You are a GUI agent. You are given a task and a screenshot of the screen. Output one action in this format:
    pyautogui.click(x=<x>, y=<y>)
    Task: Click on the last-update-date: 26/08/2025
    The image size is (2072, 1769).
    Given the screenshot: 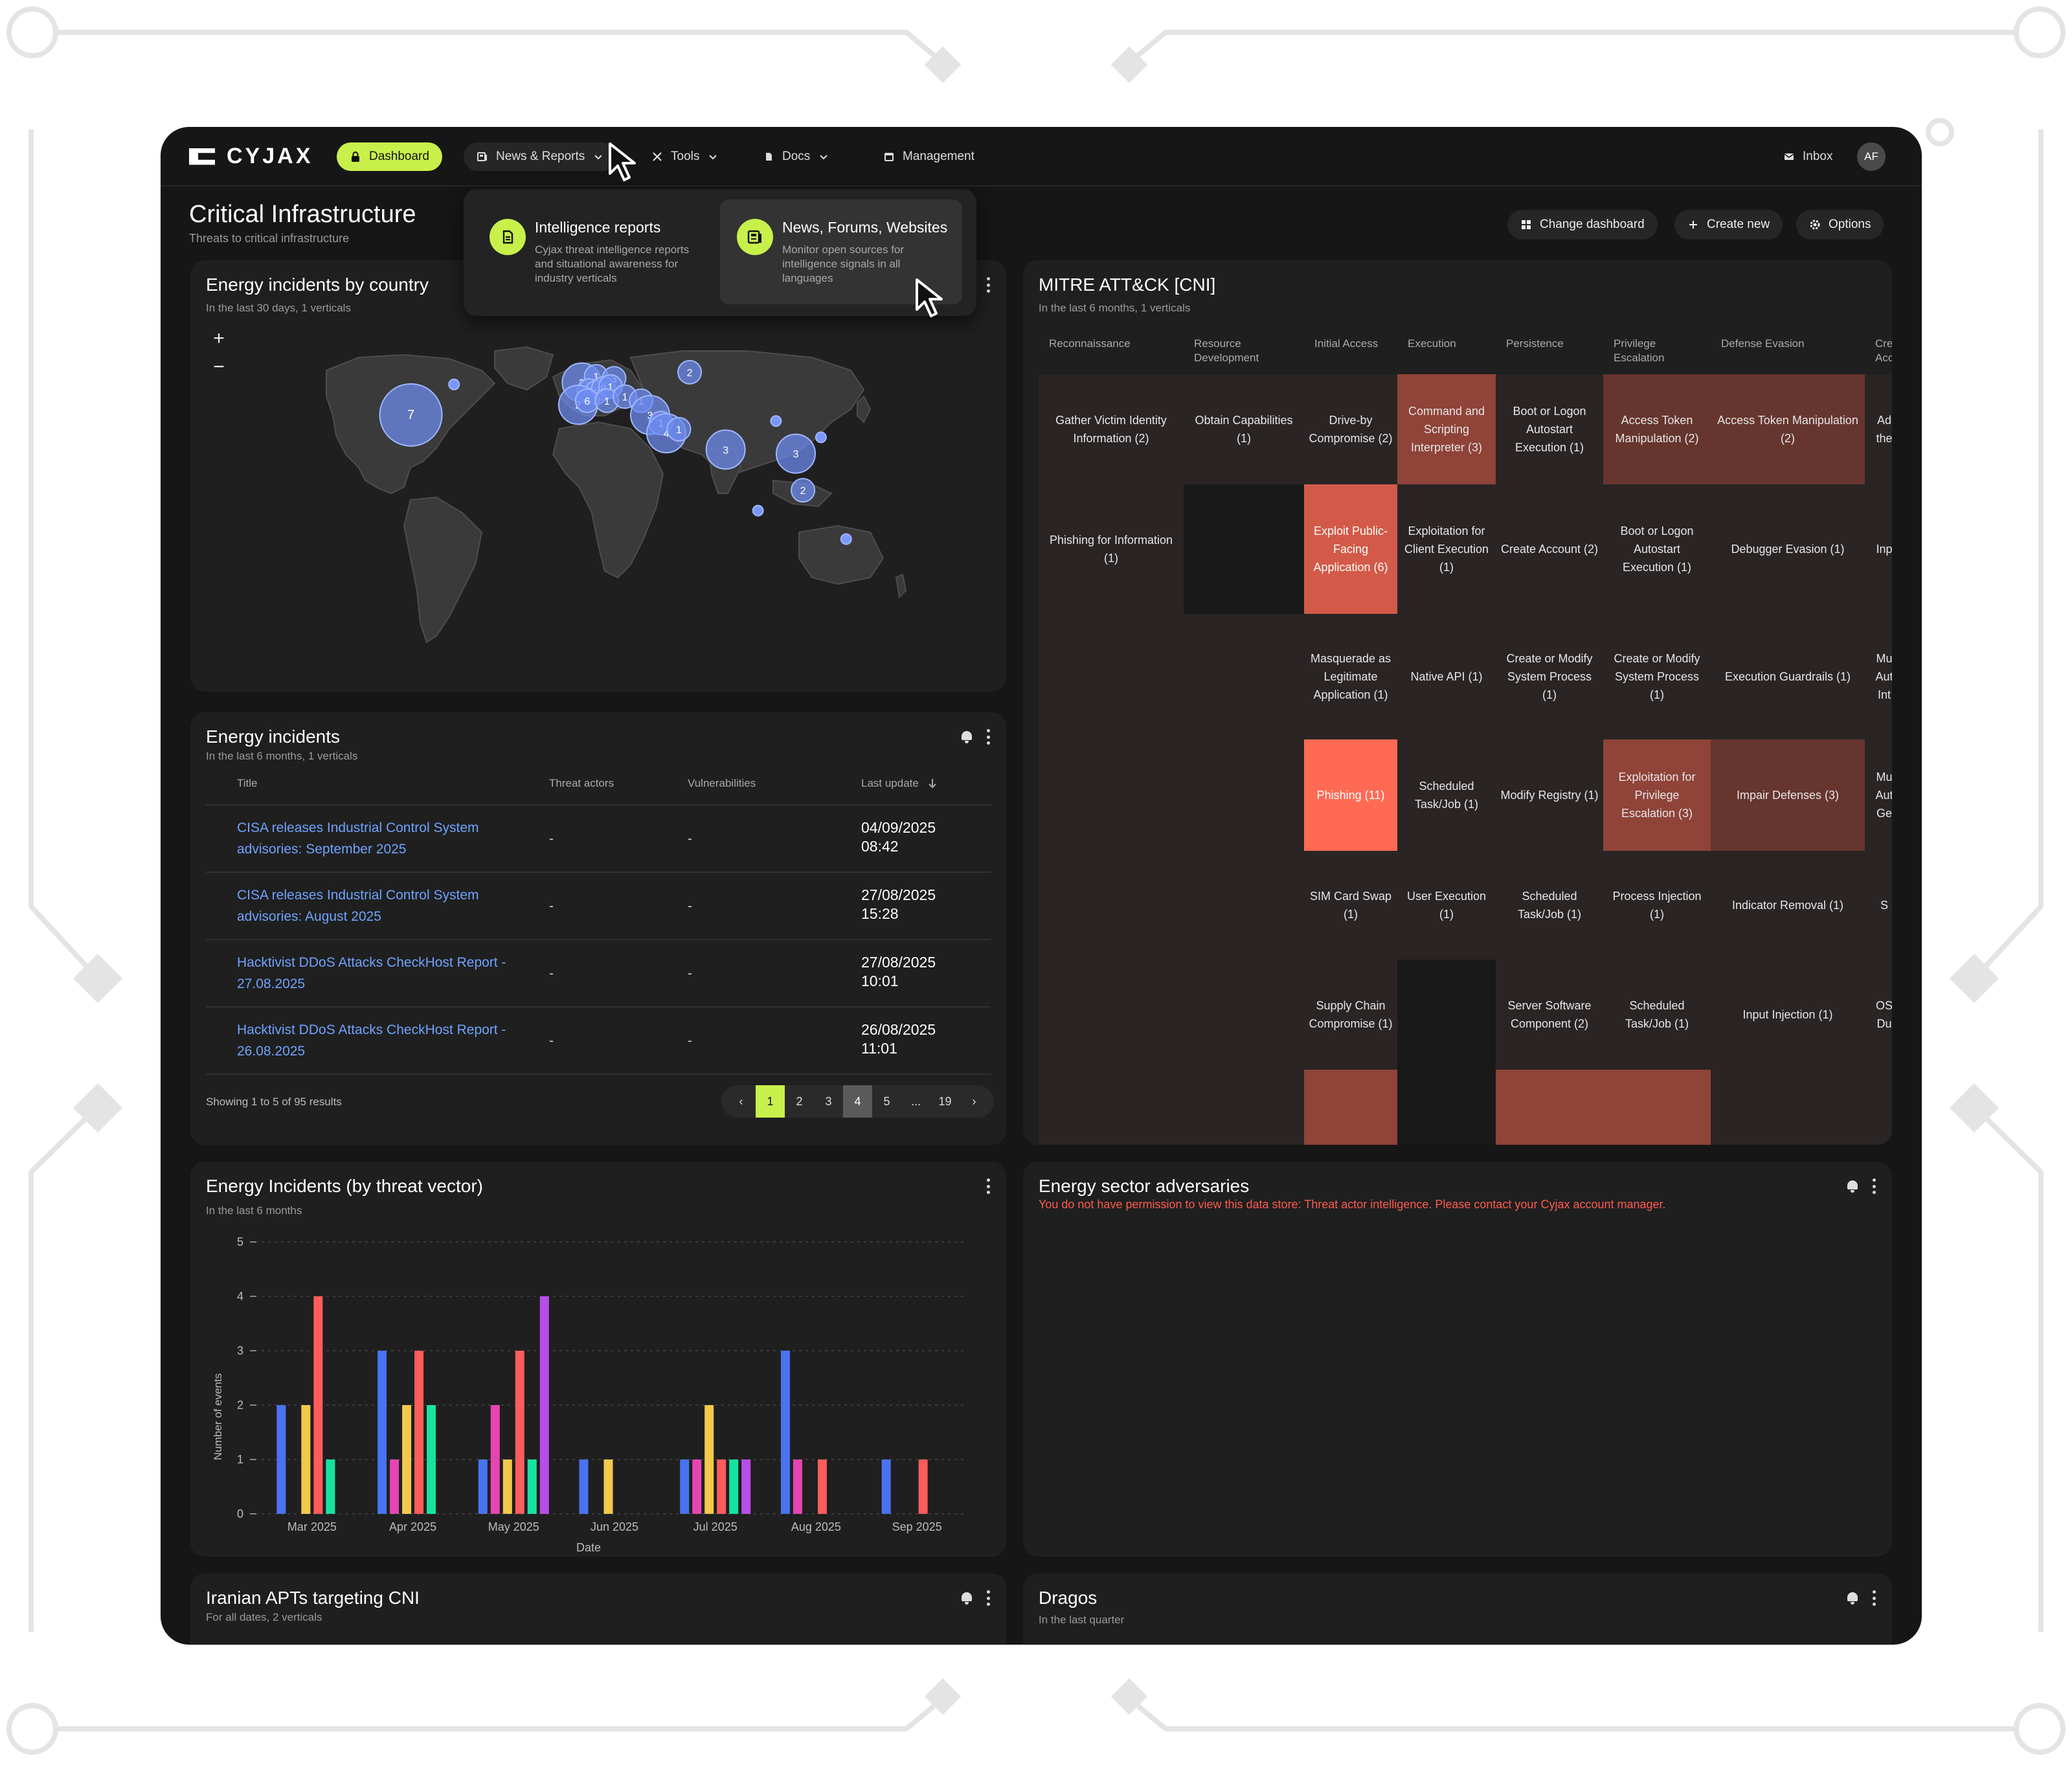 What is the action you would take?
    pyautogui.click(x=898, y=1030)
    